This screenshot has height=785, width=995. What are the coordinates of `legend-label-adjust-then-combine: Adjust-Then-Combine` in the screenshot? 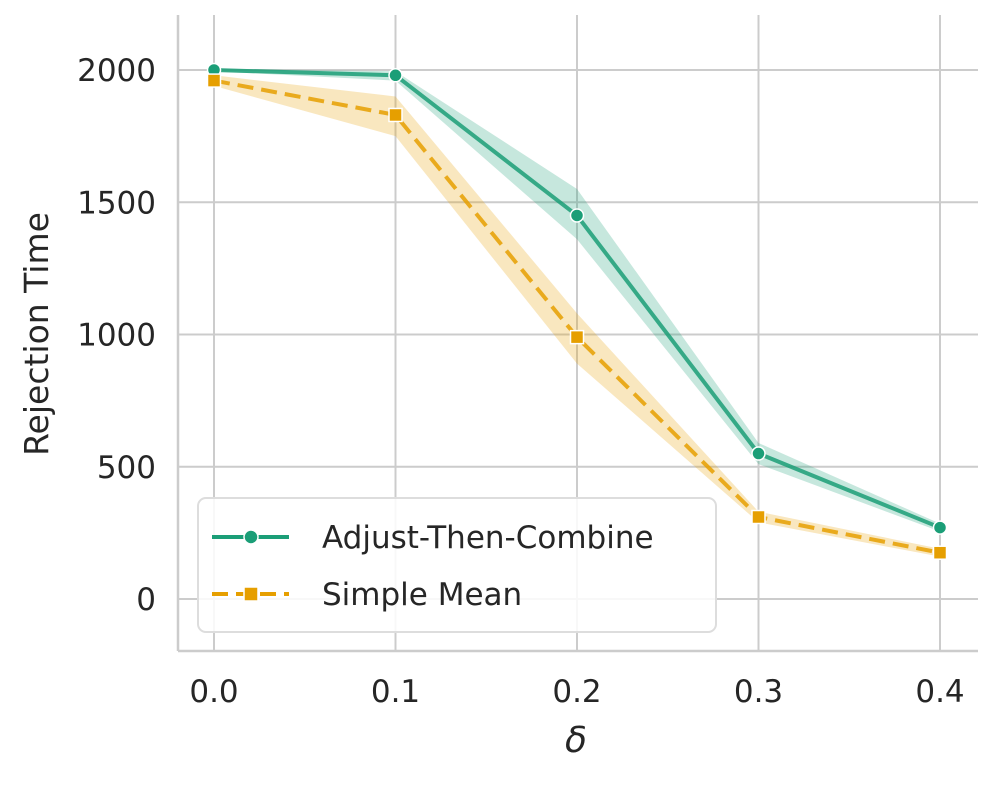 It's located at (488, 538).